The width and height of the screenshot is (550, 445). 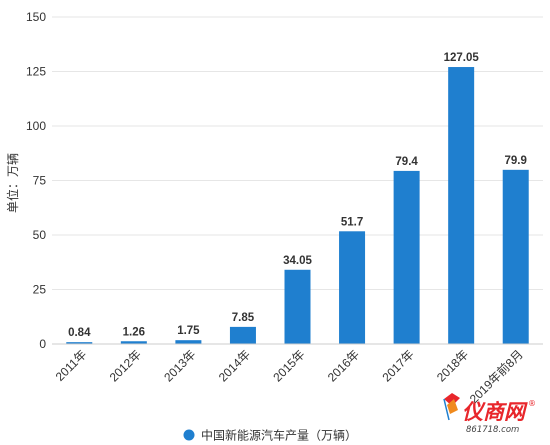 I want to click on y-tick-label: 25, so click(x=40, y=290).